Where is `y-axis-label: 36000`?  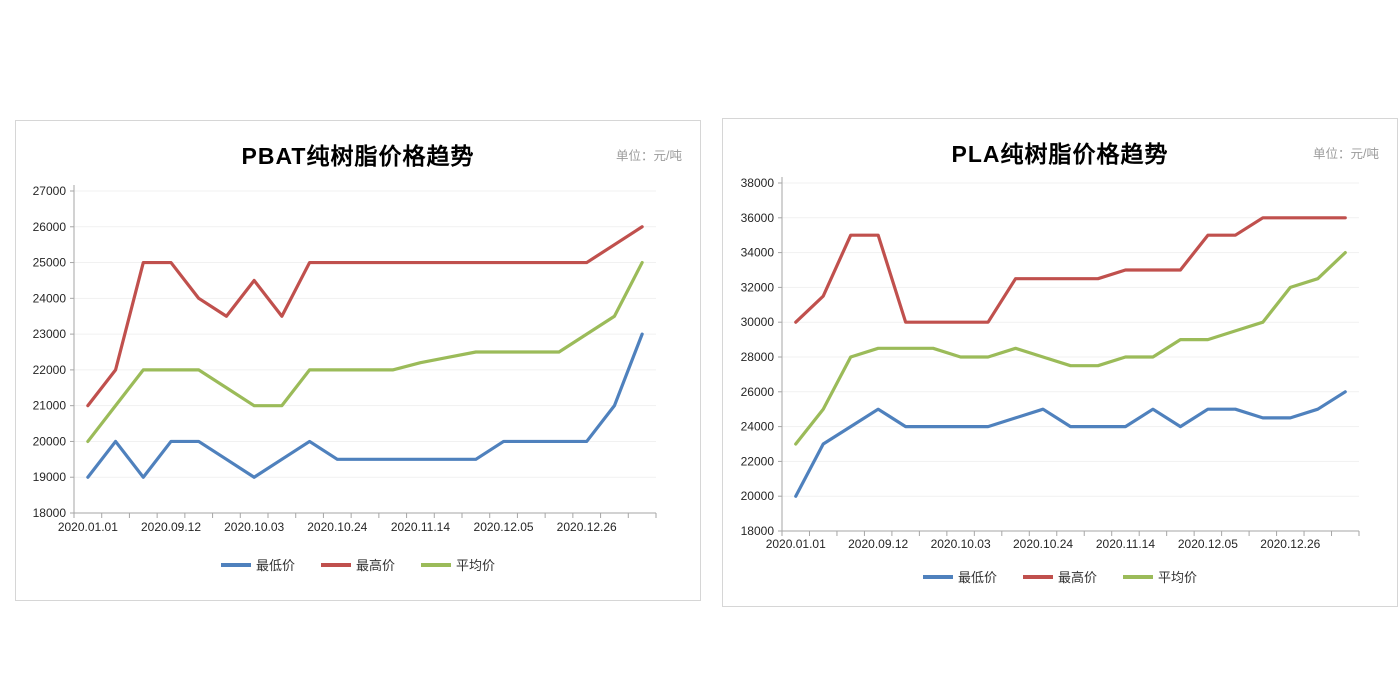
y-axis-label: 36000 is located at coordinates (758, 218).